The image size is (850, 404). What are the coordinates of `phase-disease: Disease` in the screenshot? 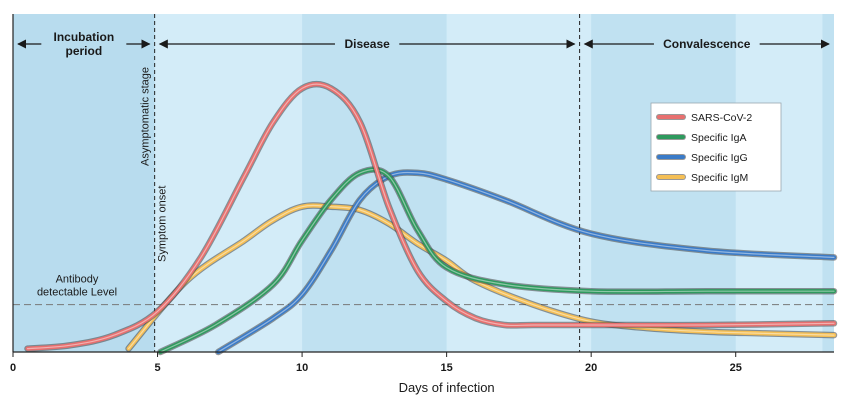 It's located at (367, 44).